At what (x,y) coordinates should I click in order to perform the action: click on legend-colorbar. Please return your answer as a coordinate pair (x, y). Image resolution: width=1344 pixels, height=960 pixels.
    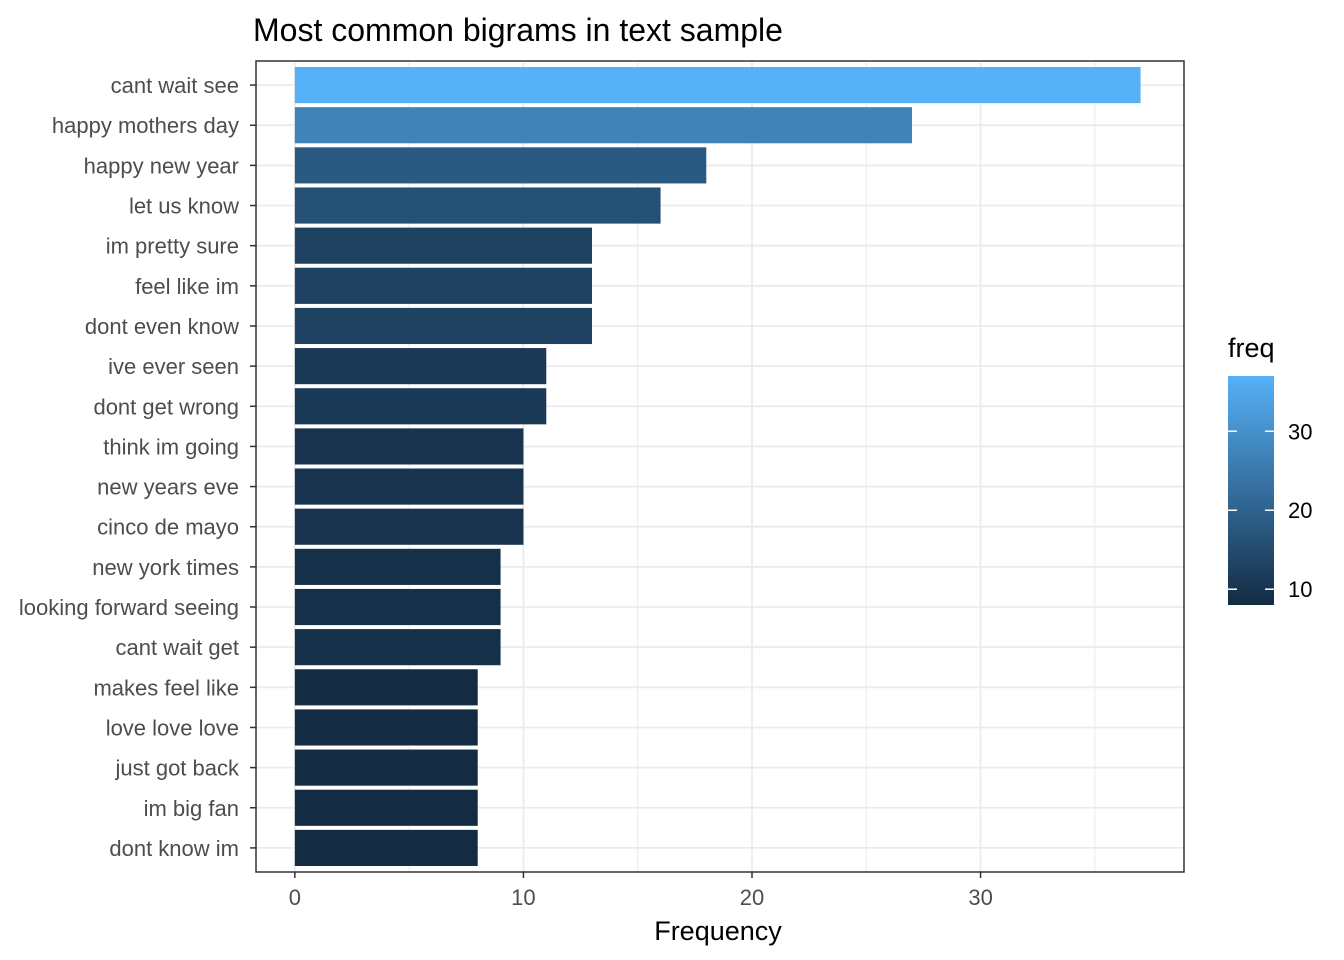
    Looking at the image, I should click on (1251, 490).